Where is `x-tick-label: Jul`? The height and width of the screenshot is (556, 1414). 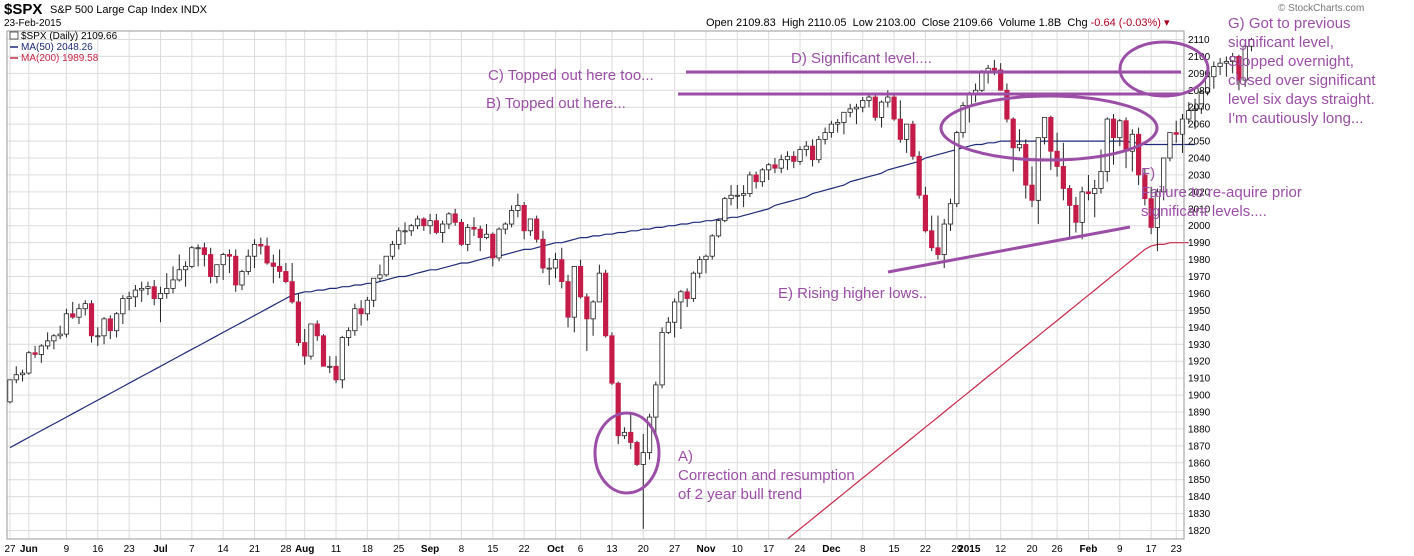
x-tick-label: Jul is located at coordinates (160, 549).